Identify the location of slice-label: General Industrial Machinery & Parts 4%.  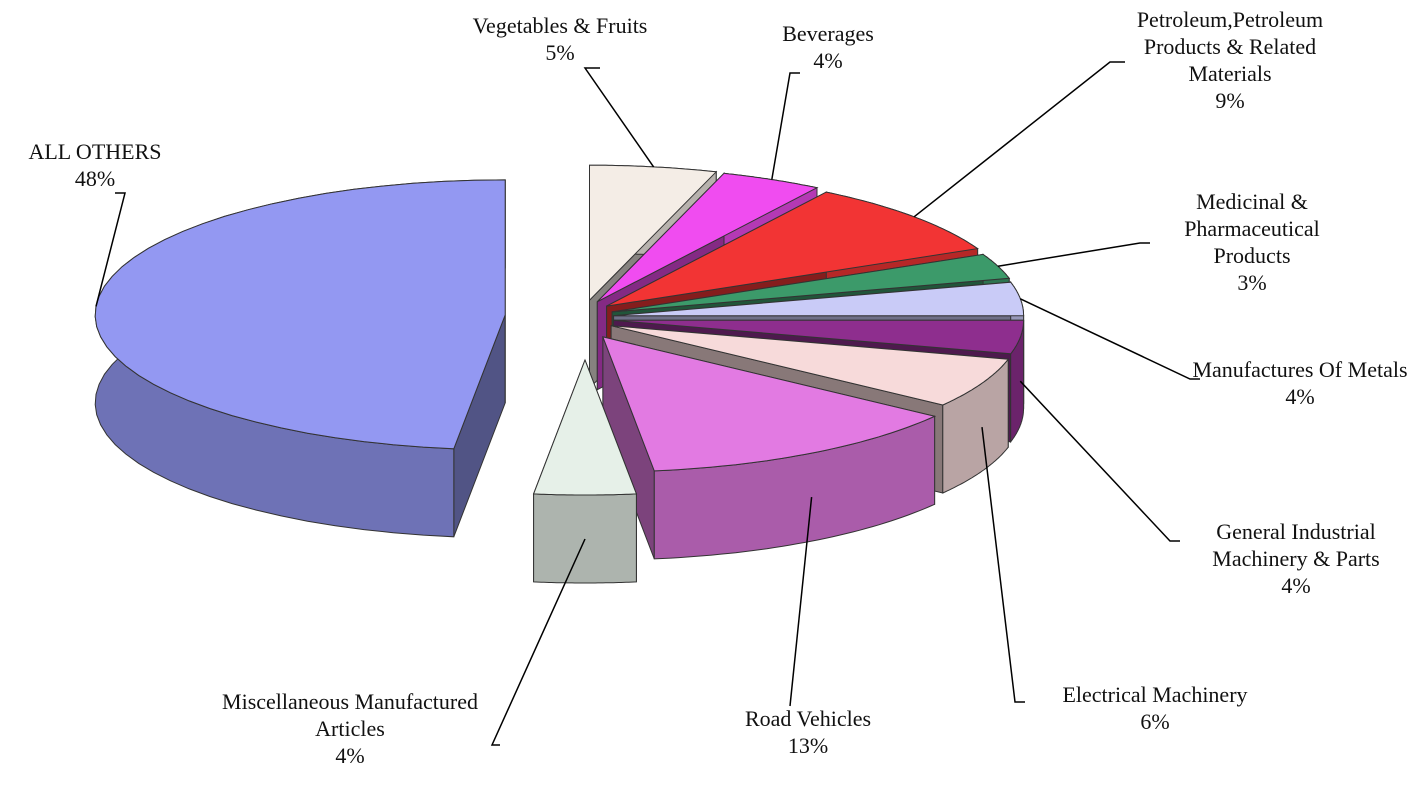
(1296, 558).